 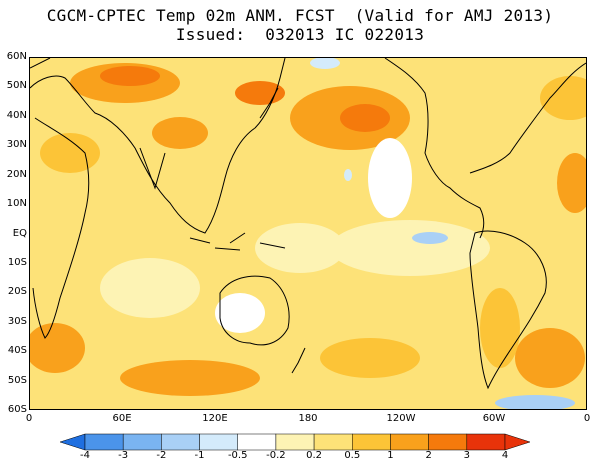 I want to click on issued-subtitle: Issued: 032013 IC 022013, so click(x=300, y=34).